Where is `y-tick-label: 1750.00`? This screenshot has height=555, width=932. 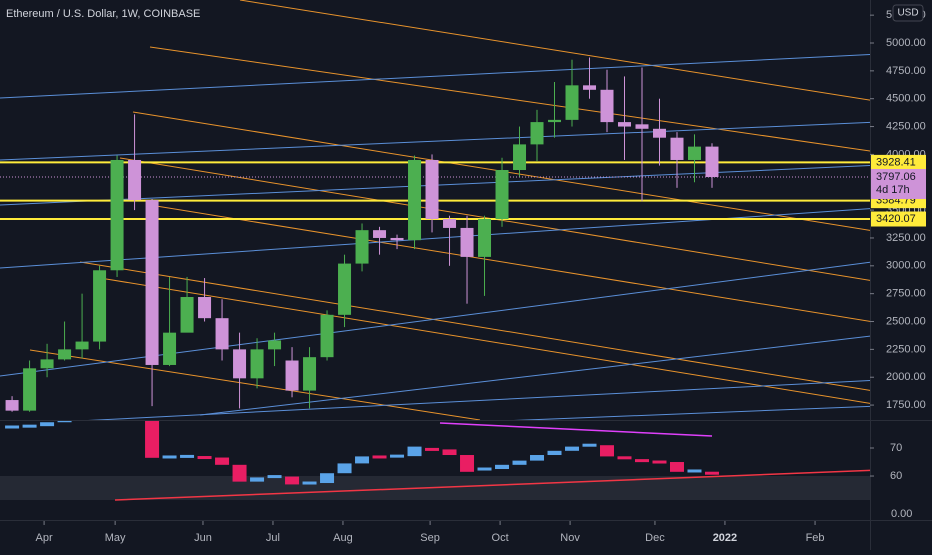 y-tick-label: 1750.00 is located at coordinates (906, 405).